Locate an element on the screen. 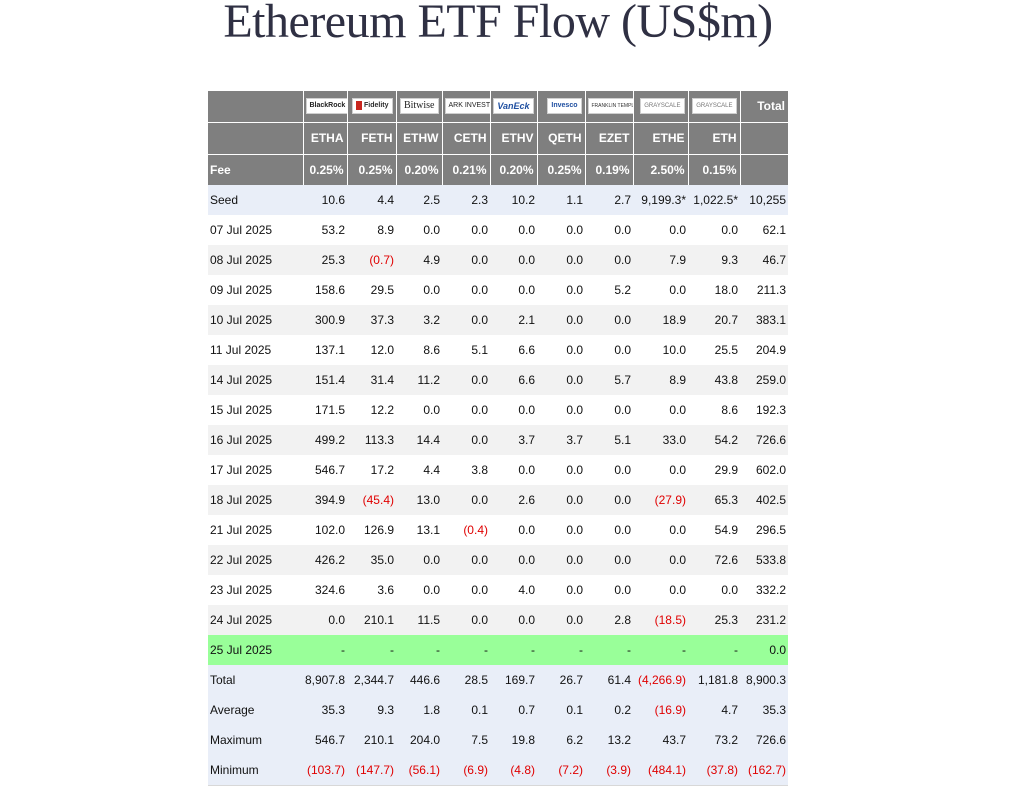 The height and width of the screenshot is (792, 1033). issuer-cell: Fidelity is located at coordinates (372, 106).